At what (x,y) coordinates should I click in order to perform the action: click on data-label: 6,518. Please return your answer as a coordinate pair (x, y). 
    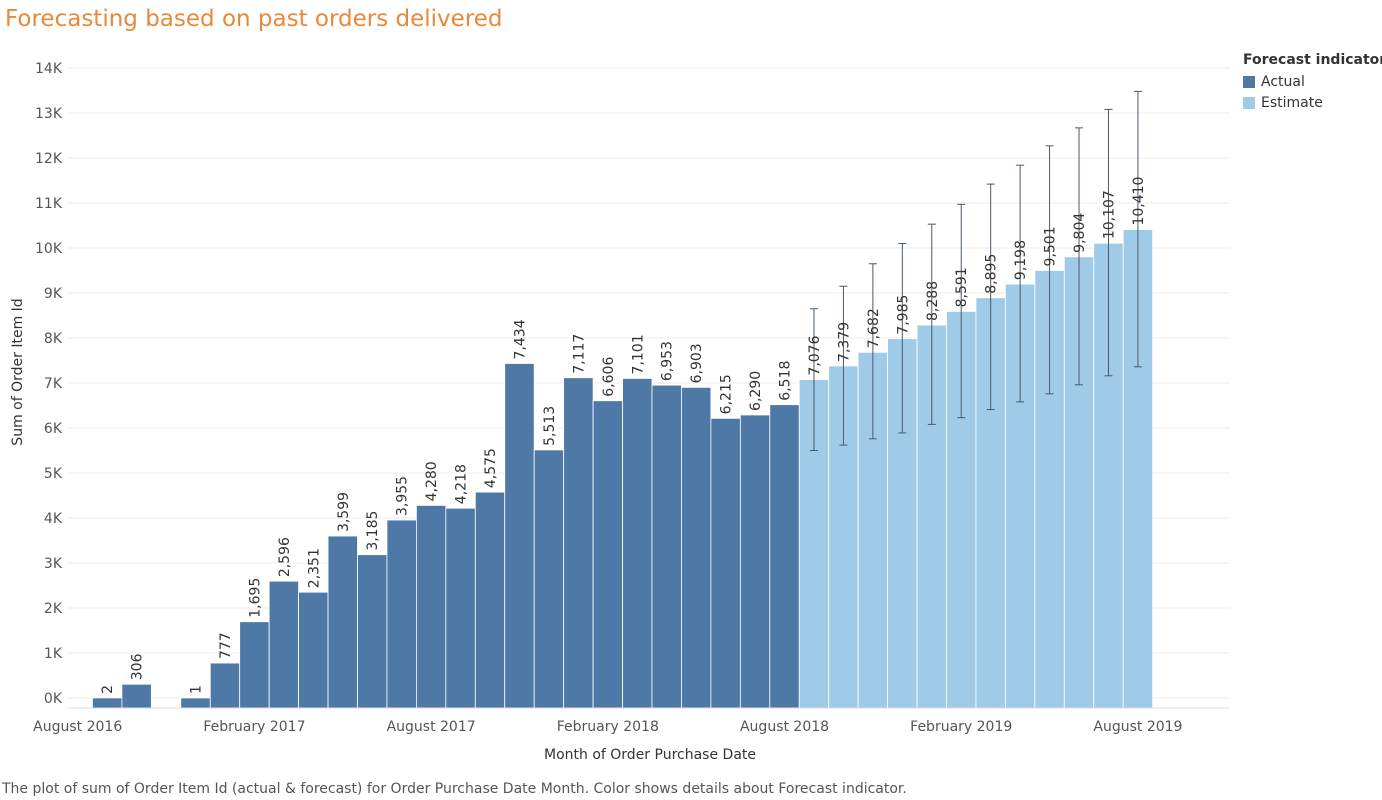
    Looking at the image, I should click on (786, 381).